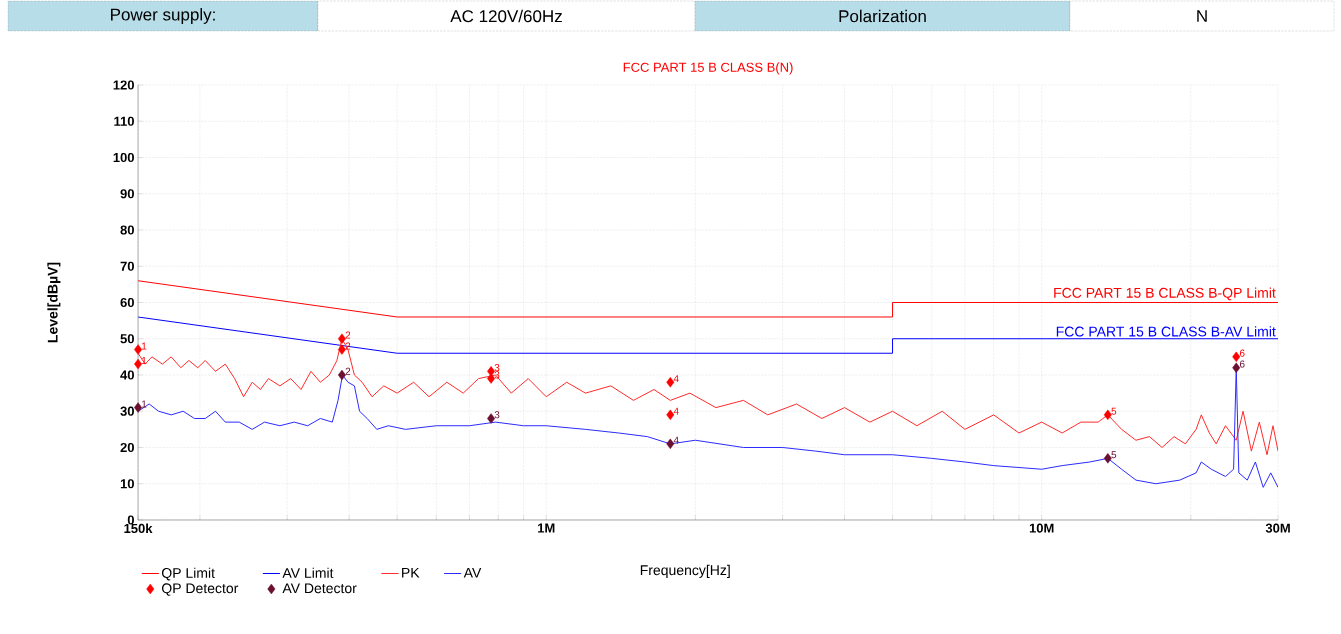  I want to click on y-tick-label: 60, so click(127, 302).